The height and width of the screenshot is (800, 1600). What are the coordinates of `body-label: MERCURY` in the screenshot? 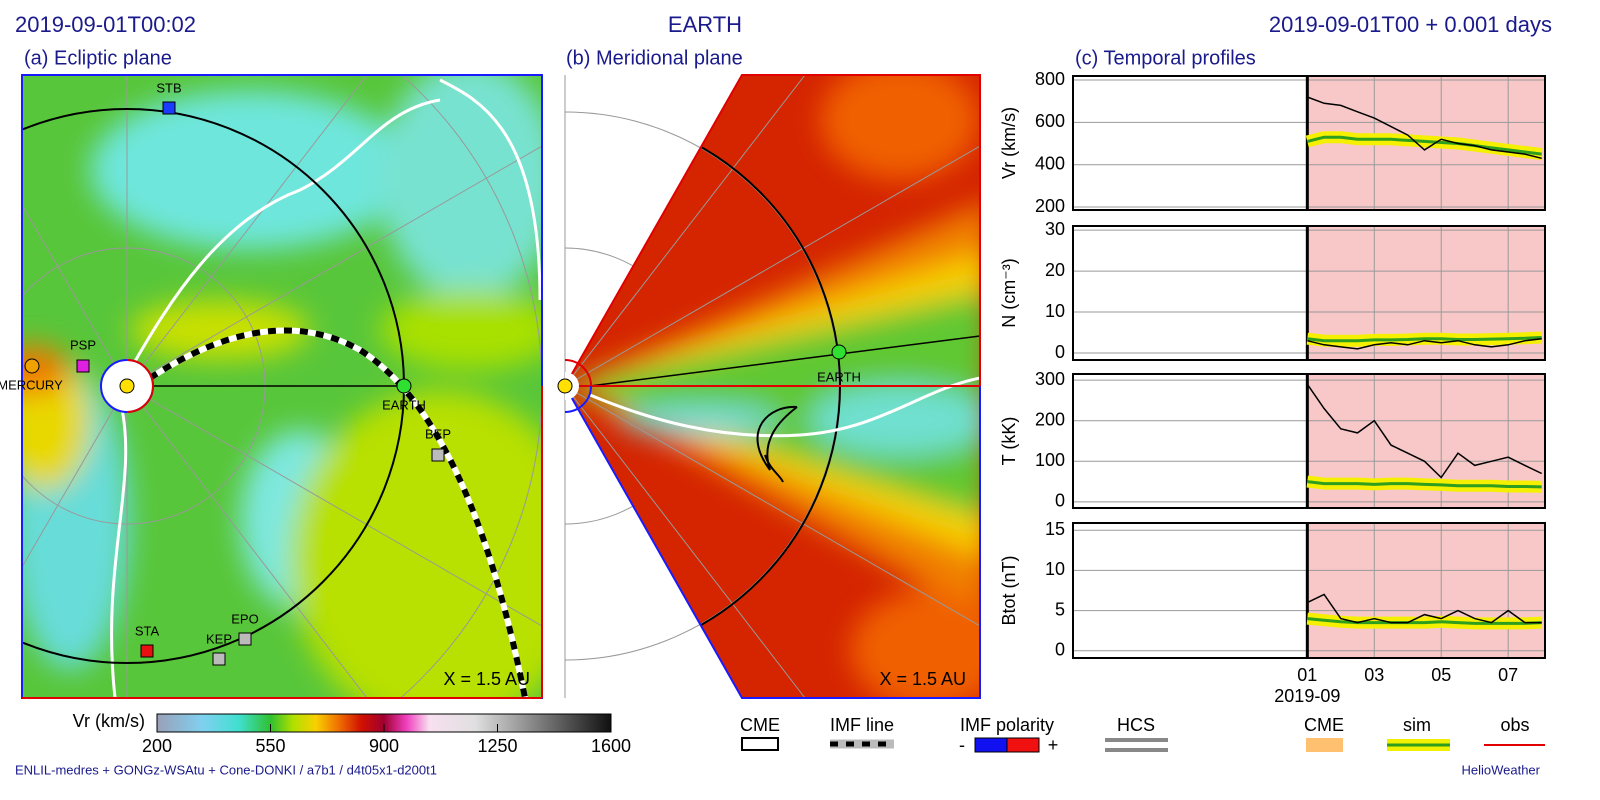 It's located at (31, 384).